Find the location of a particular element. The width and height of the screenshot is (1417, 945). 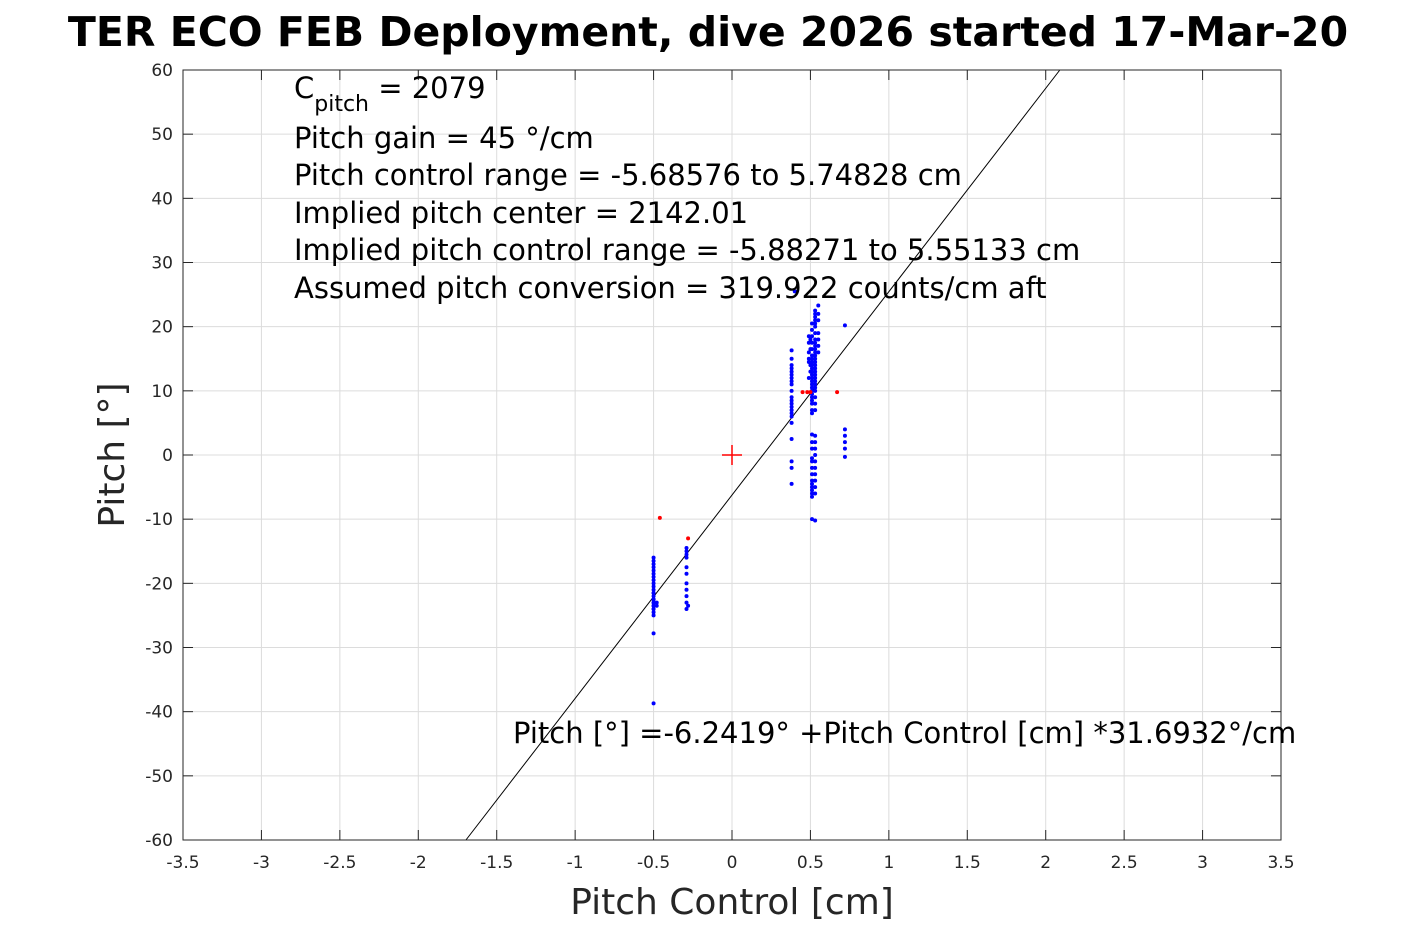

scatter-points is located at coordinates (749, 497).